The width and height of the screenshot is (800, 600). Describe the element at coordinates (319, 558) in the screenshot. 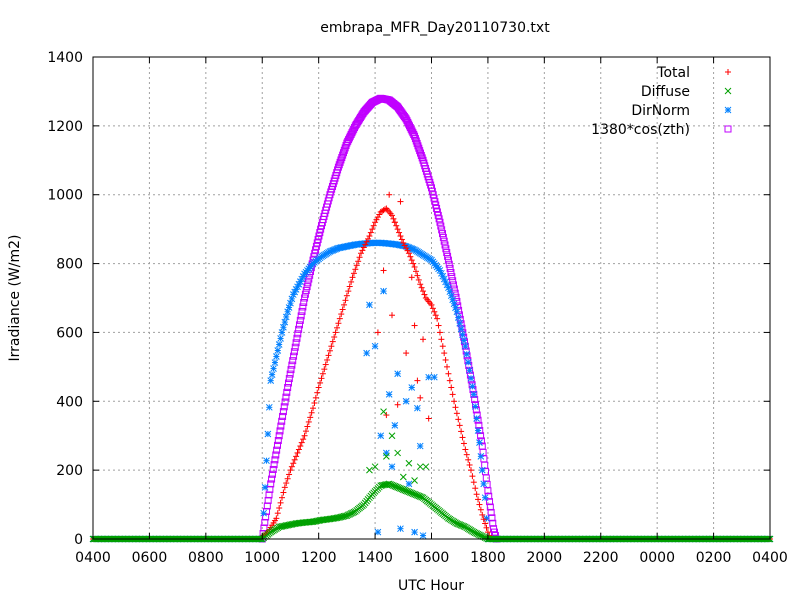

I see `x-tick-label: 1200` at that location.